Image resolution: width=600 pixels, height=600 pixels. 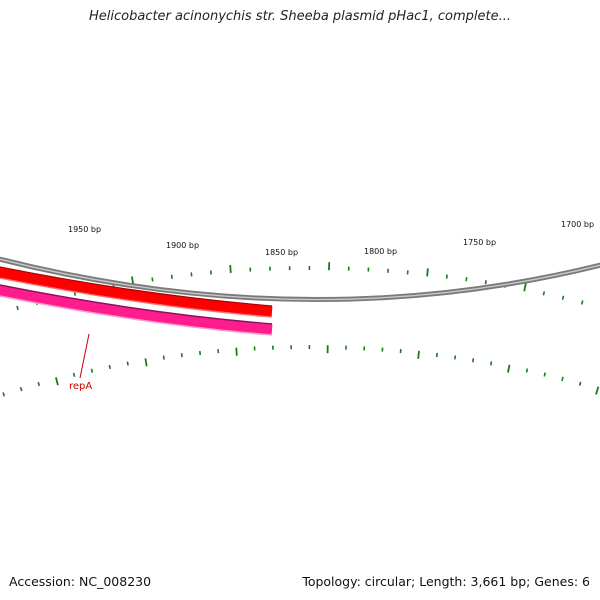 I want to click on ruler-label-1950: 1950 bp, so click(x=84, y=229).